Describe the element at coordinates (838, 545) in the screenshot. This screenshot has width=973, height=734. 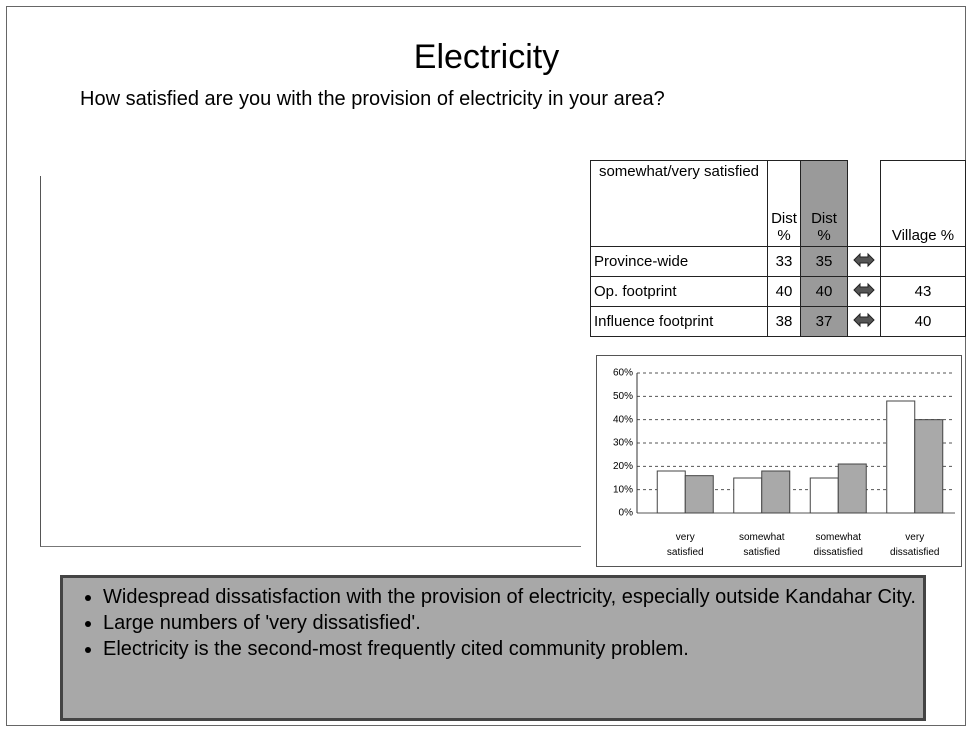
I see `x-tick-label: somewhat dissatisfied` at that location.